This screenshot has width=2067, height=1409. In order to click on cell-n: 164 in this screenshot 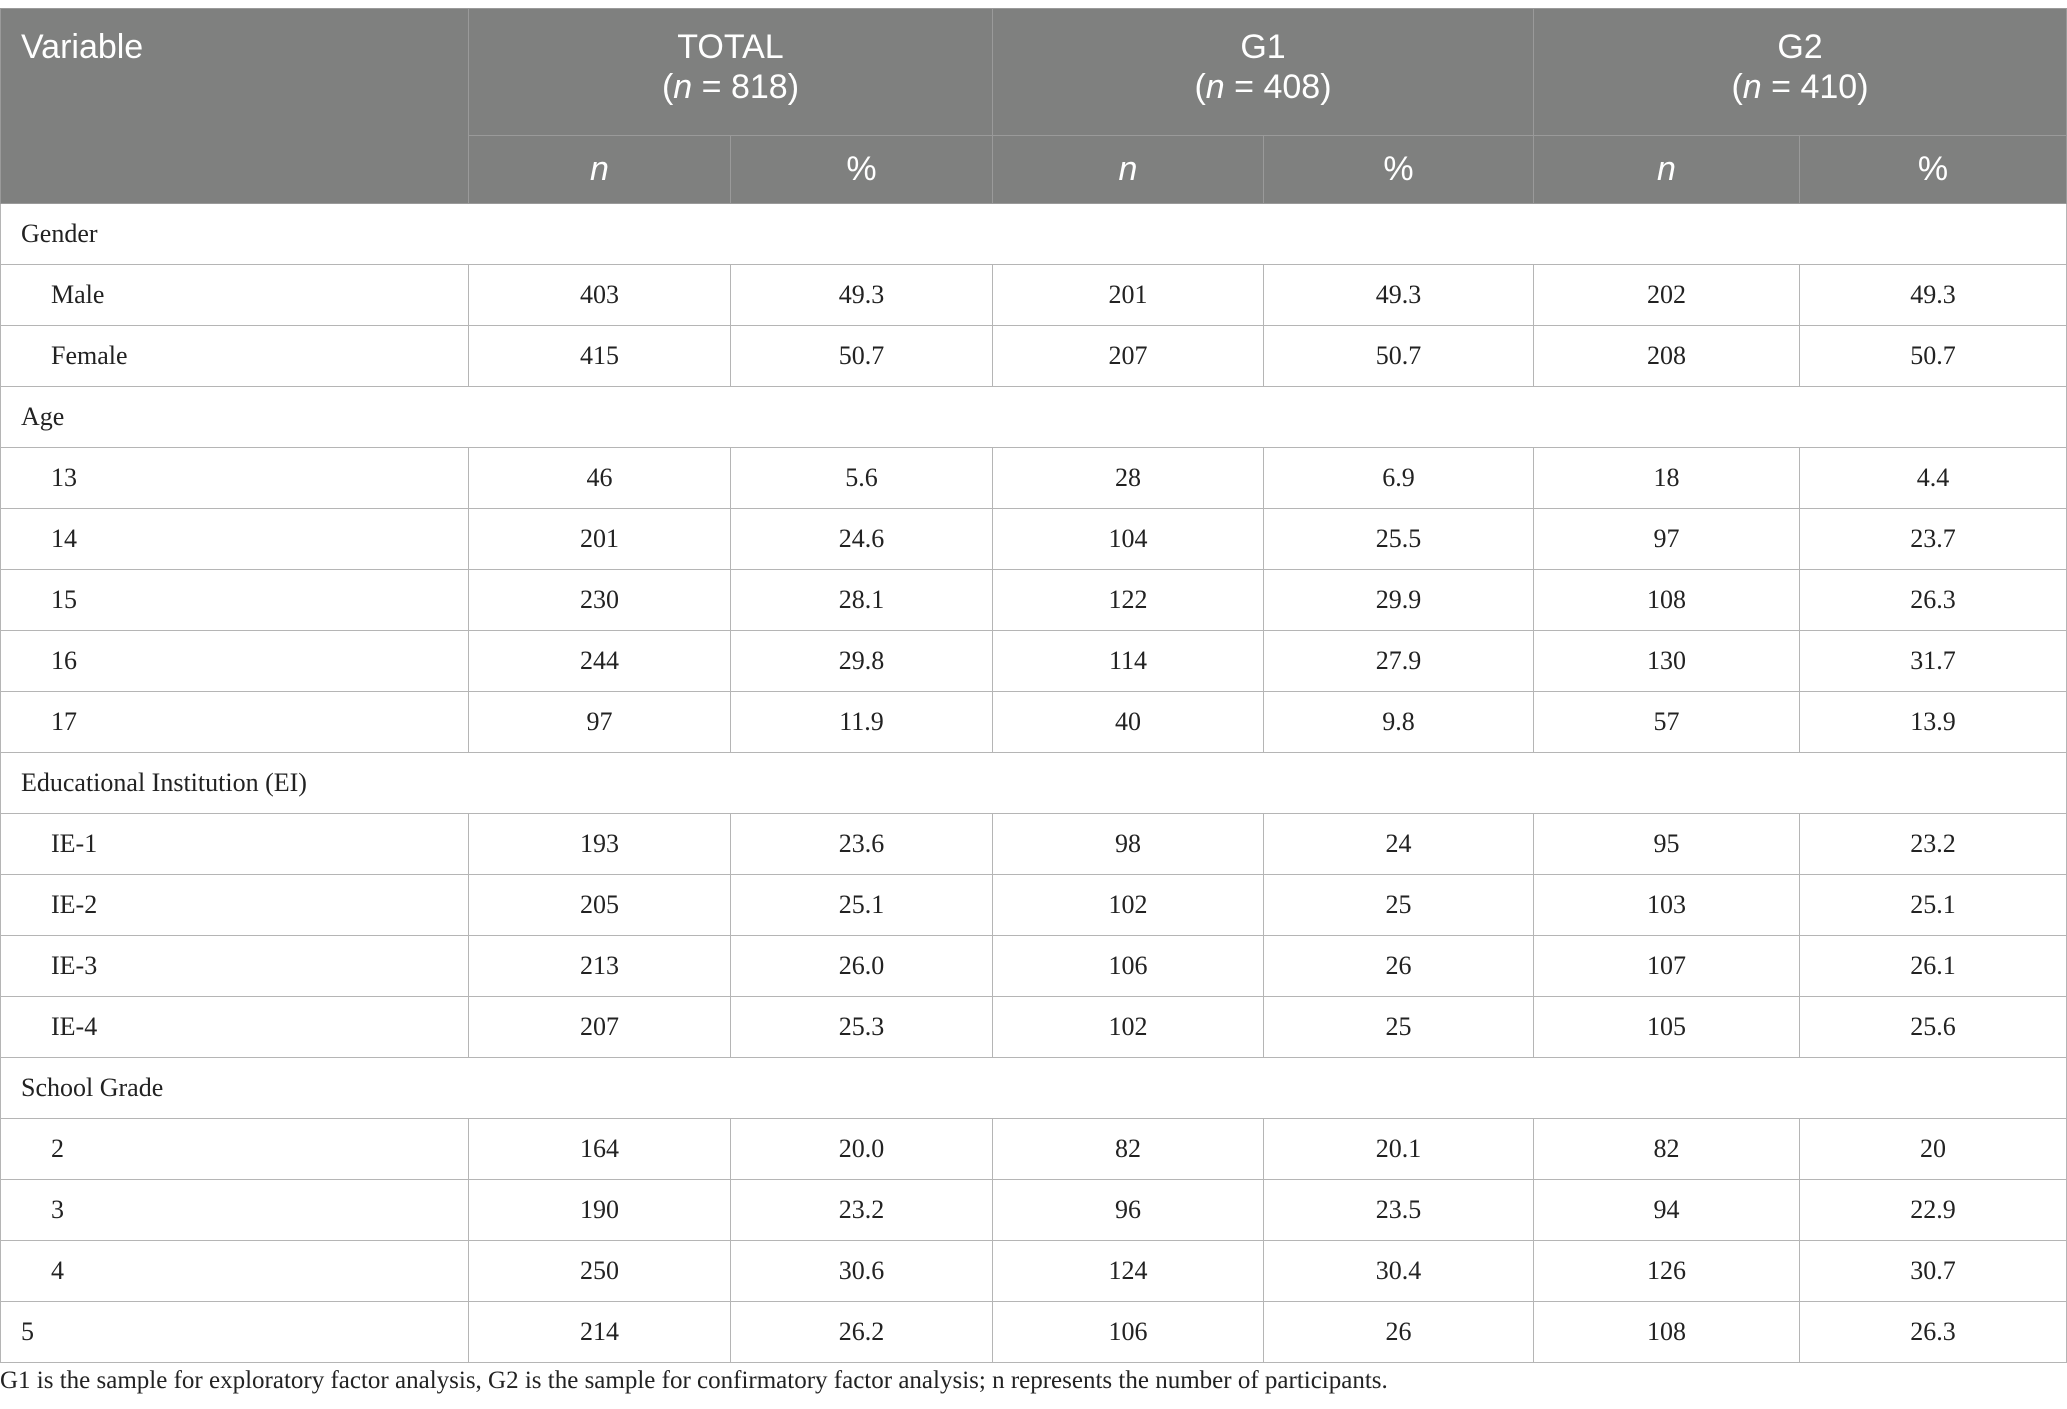, I will do `click(599, 1149)`.